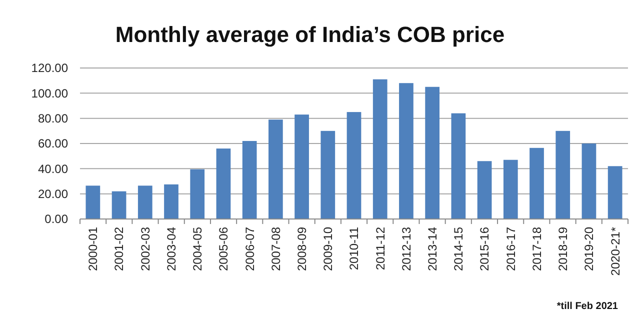 The height and width of the screenshot is (321, 640). What do you see at coordinates (56, 219) in the screenshot?
I see `y-tick-label: 0.00` at bounding box center [56, 219].